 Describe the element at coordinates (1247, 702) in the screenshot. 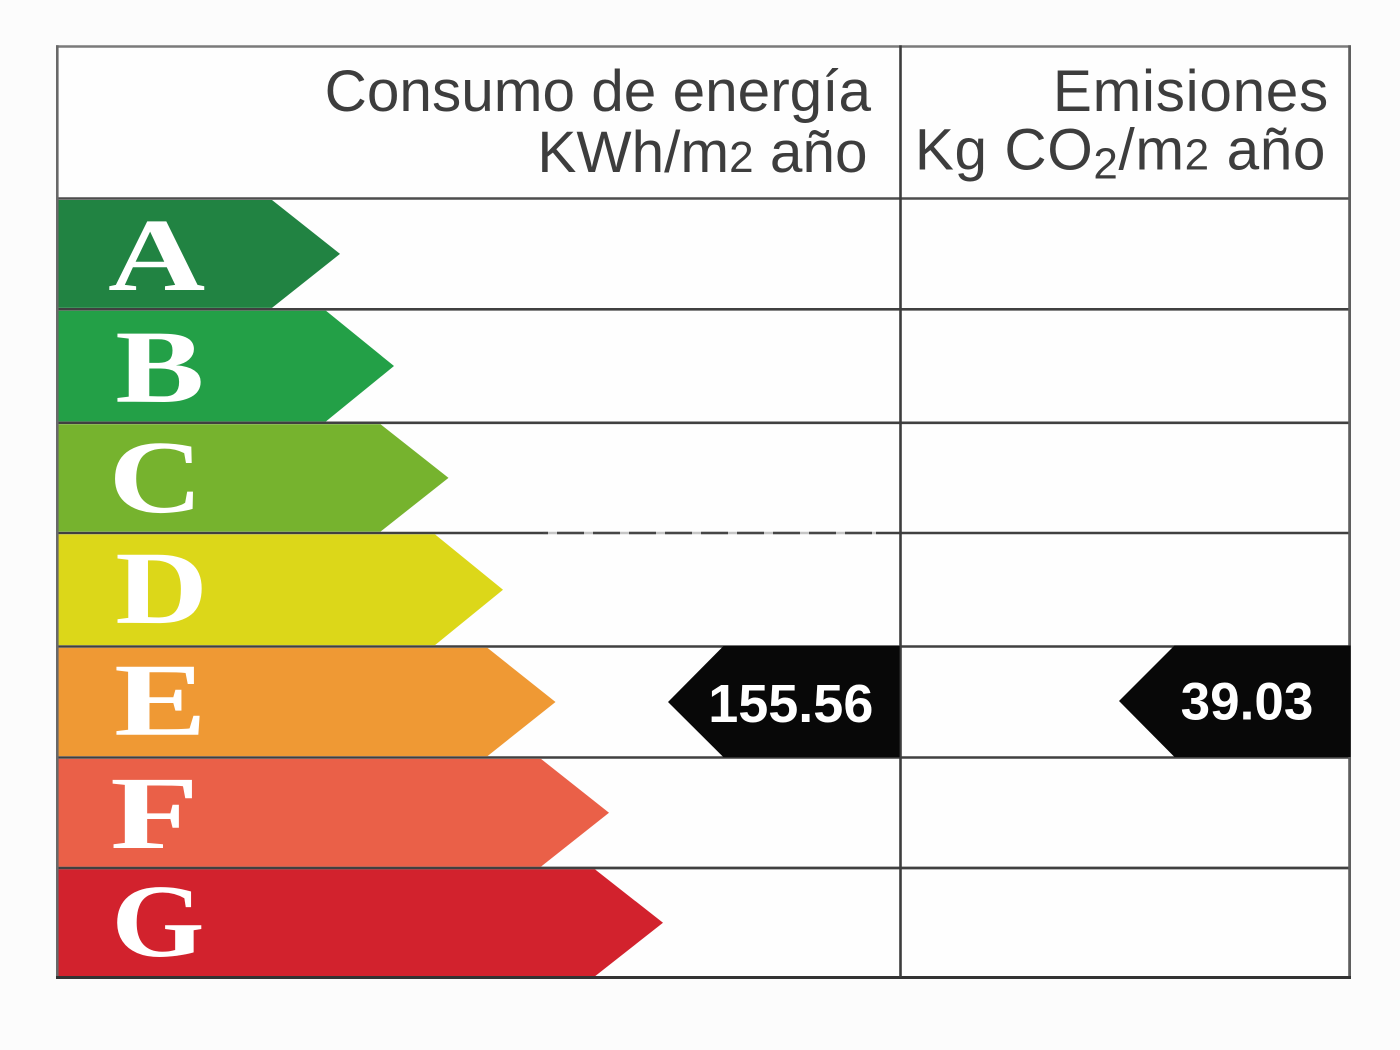

I see `svg-text: 39.03` at that location.